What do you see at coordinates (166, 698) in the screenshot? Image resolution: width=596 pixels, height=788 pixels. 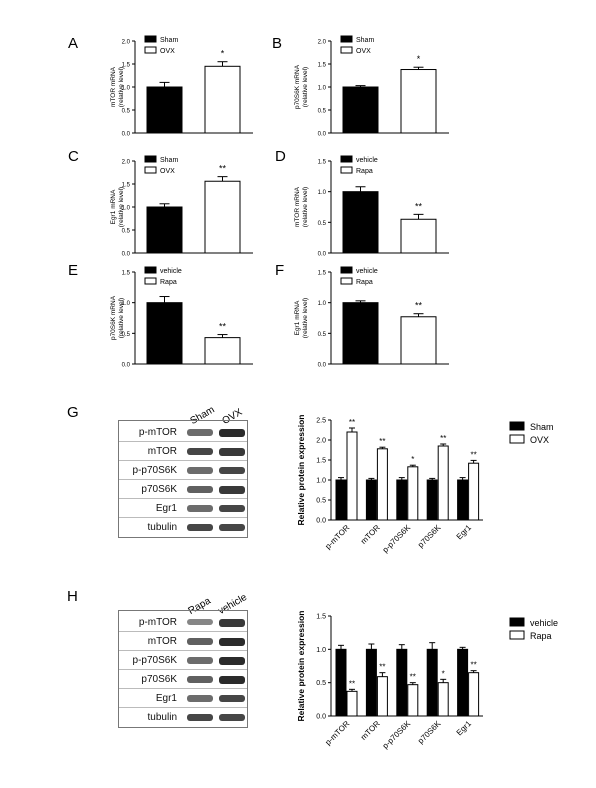 I see `blot-h-row-label: Egr1` at bounding box center [166, 698].